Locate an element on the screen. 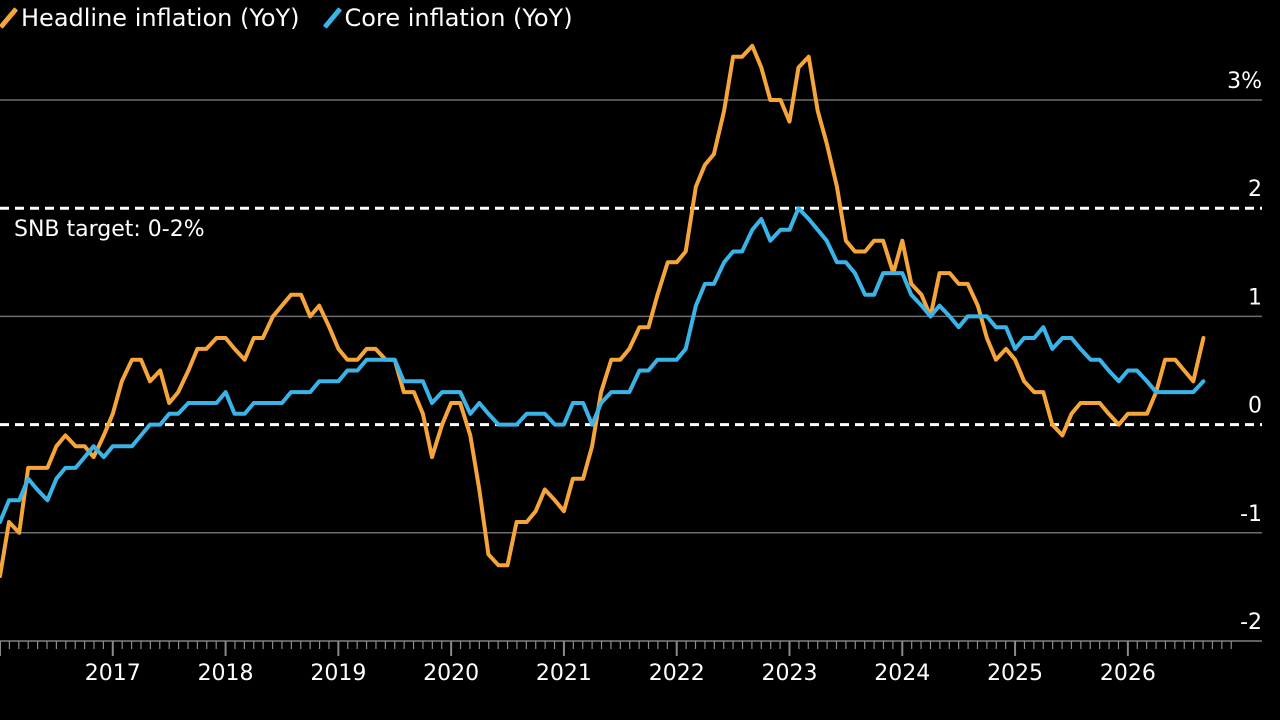 The image size is (1280, 720). x-tick-label: 2022 is located at coordinates (677, 673).